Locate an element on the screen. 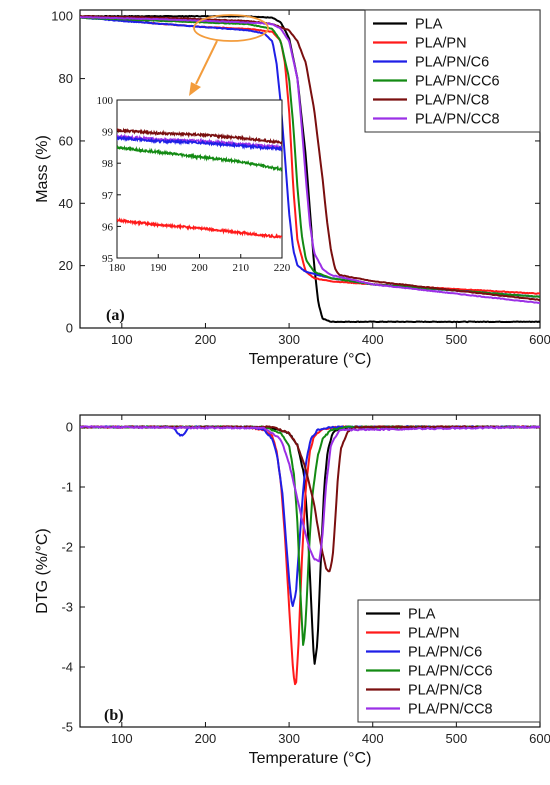  y-tick-label: 40 is located at coordinates (66, 203).